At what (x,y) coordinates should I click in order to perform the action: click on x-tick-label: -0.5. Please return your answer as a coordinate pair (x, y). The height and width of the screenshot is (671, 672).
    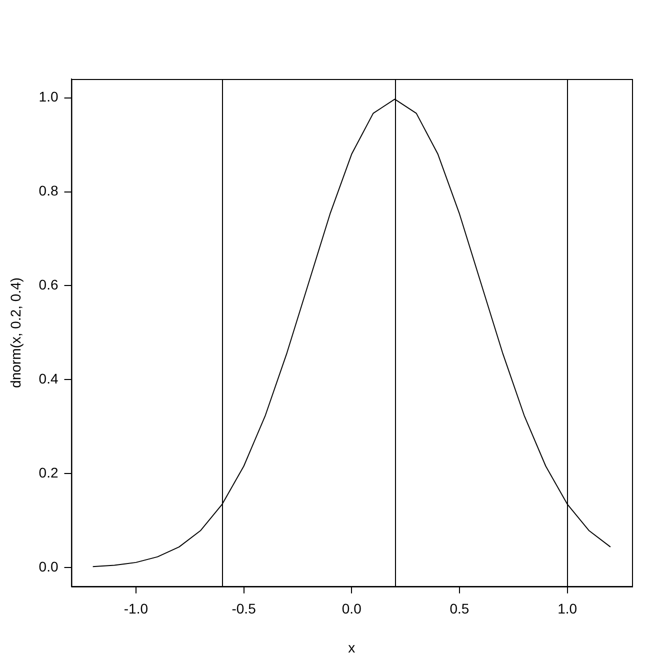
    Looking at the image, I should click on (244, 608).